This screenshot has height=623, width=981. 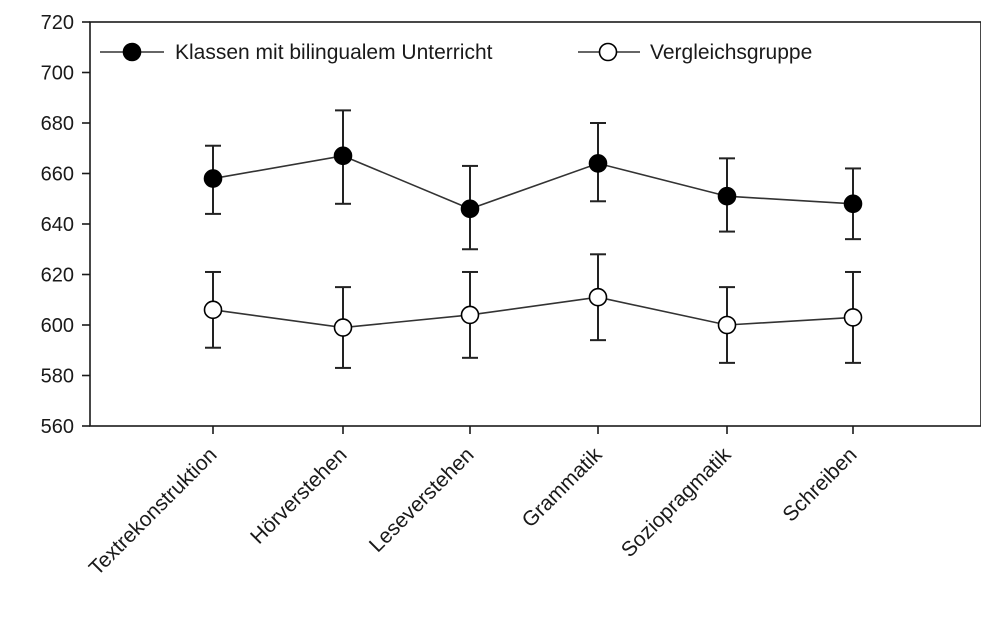 I want to click on y-tick-label: 660, so click(x=57, y=175).